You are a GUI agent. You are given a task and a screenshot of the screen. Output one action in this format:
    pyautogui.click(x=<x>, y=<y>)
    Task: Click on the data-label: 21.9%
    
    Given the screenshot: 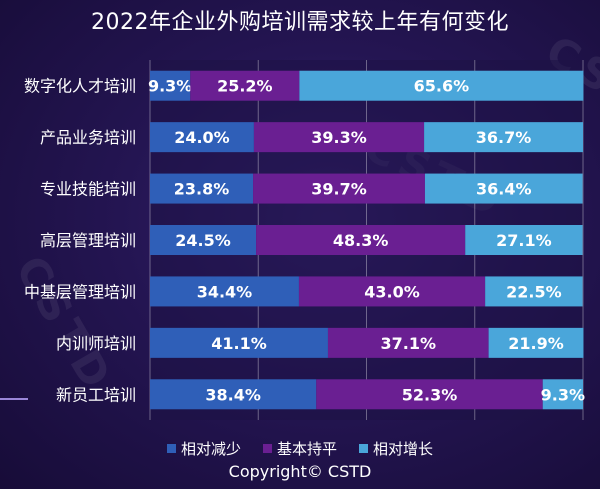 What is the action you would take?
    pyautogui.click(x=536, y=343)
    